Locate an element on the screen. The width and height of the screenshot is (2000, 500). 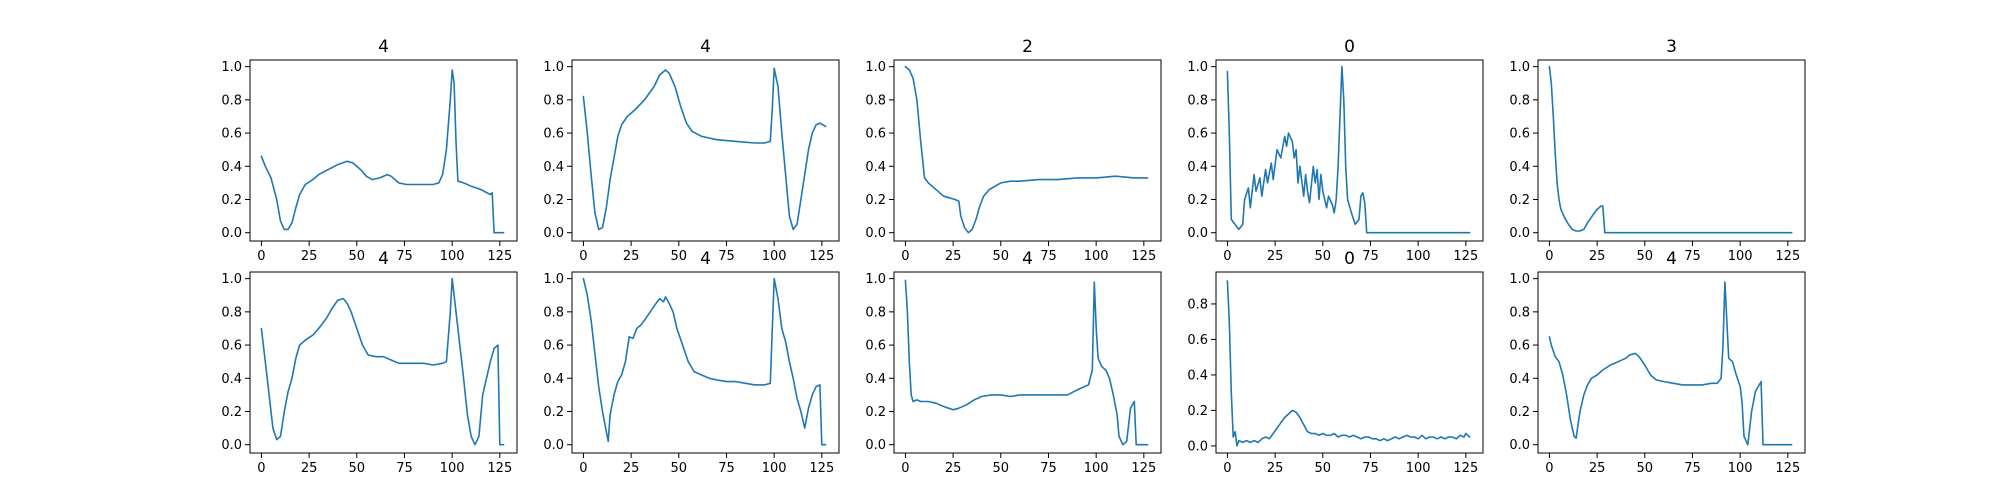
subplot-7: 4 0 25 50 75 100 125 0.0 0.2 0.4 0.6 0.8 1.0 is located at coordinates (691, 362).